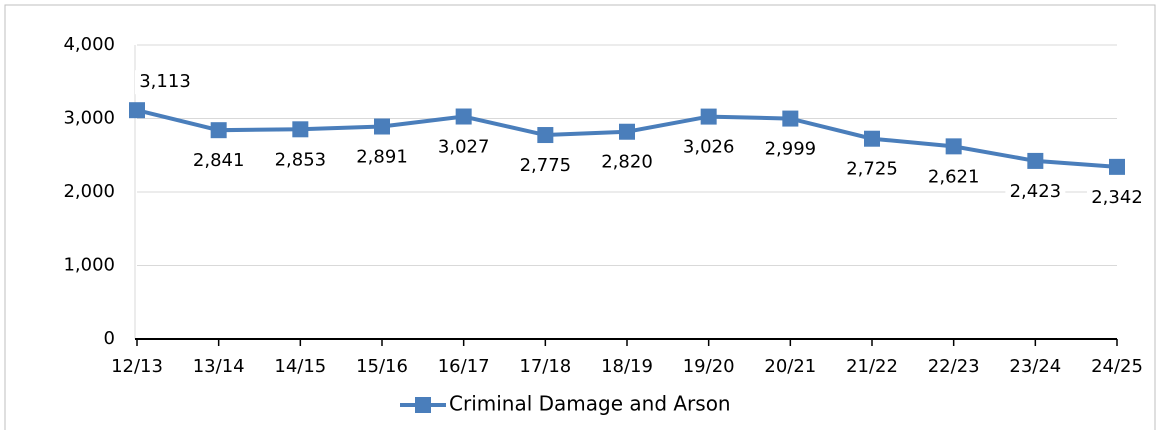 This screenshot has height=430, width=1160. Describe the element at coordinates (423, 405) in the screenshot. I see `legend-marker` at that location.